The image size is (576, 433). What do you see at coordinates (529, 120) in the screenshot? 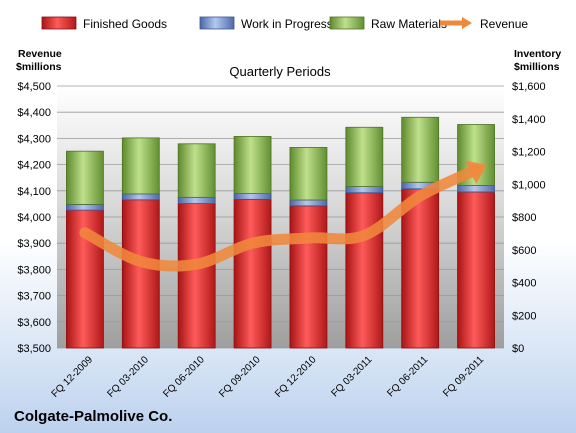
I see `right-tick-label: $1,400` at bounding box center [529, 120].